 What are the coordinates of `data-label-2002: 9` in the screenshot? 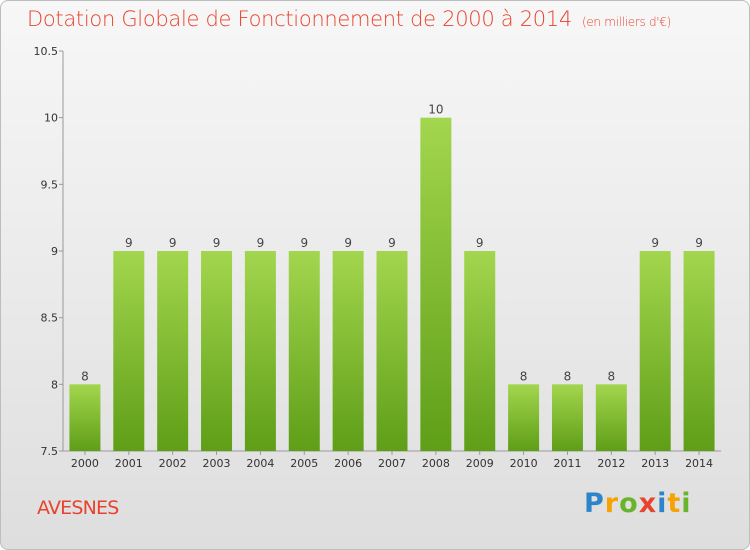 It's located at (173, 243).